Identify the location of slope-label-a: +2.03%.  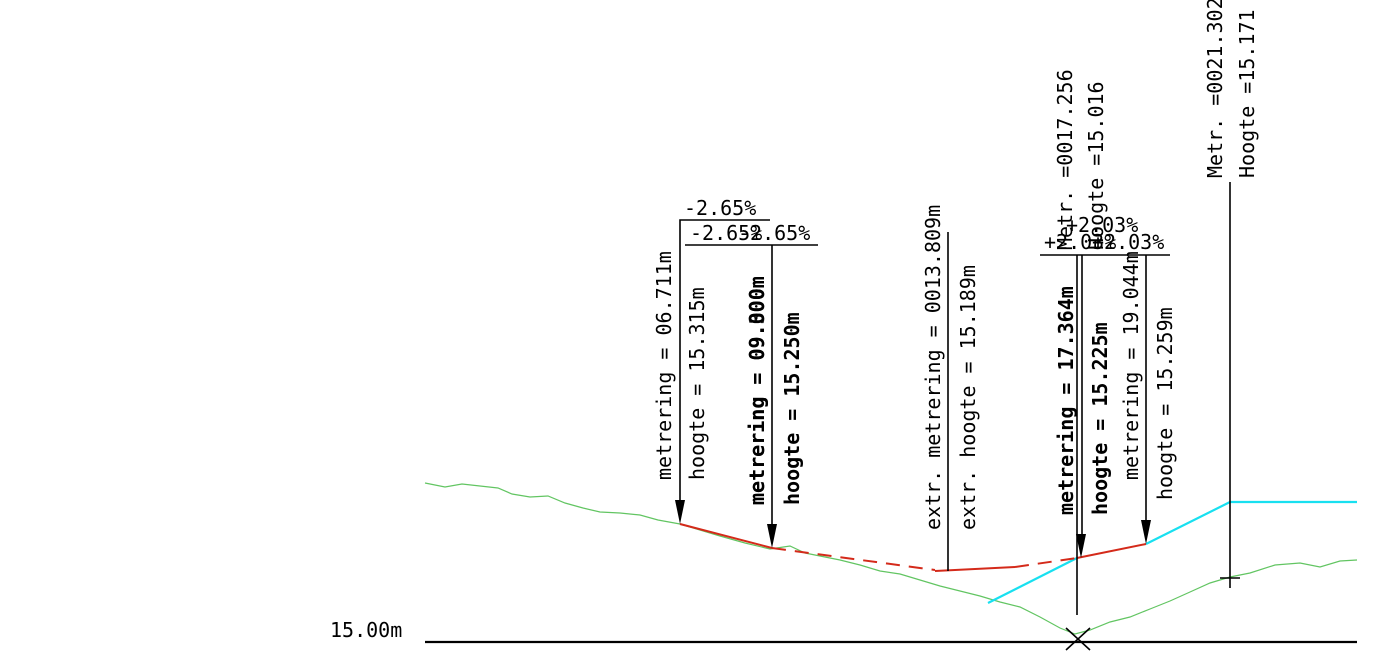
(1102, 225).